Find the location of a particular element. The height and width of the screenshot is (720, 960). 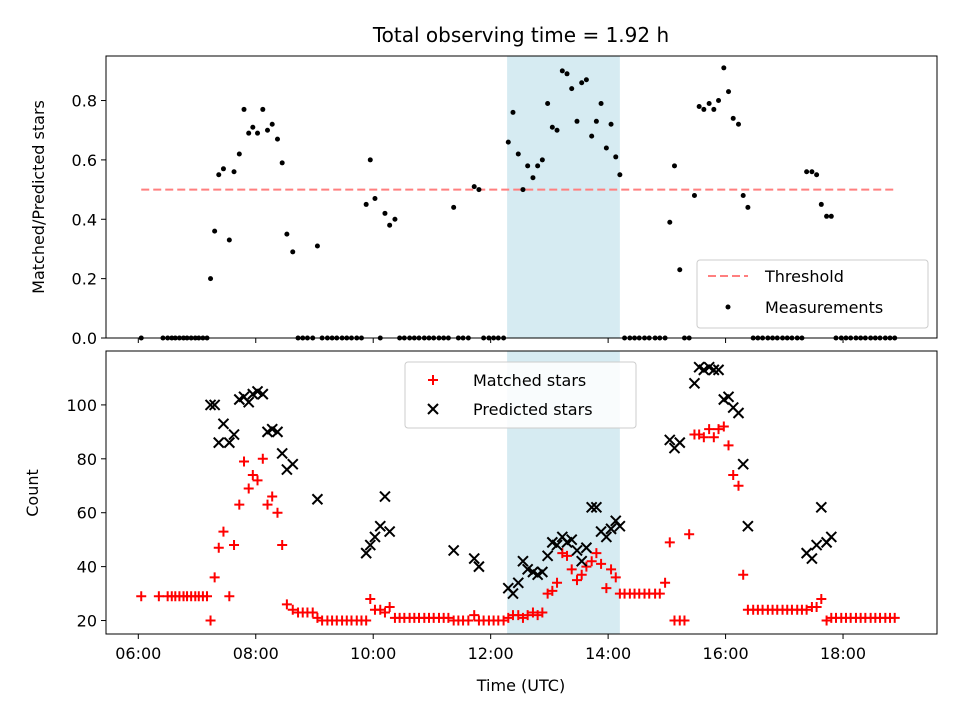

x-tick-label: 12:00 is located at coordinates (491, 653).